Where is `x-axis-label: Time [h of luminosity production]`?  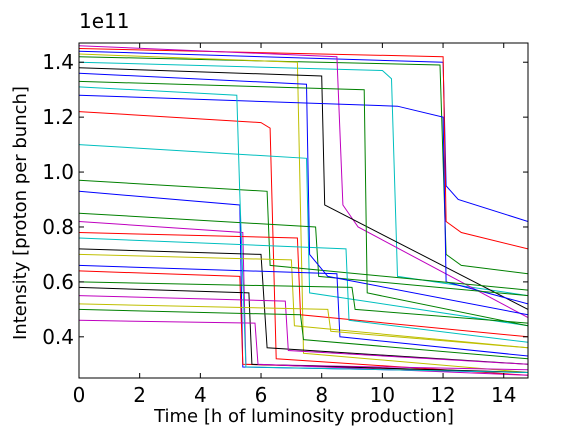
x-axis-label: Time [h of luminosity production] is located at coordinates (303, 416).